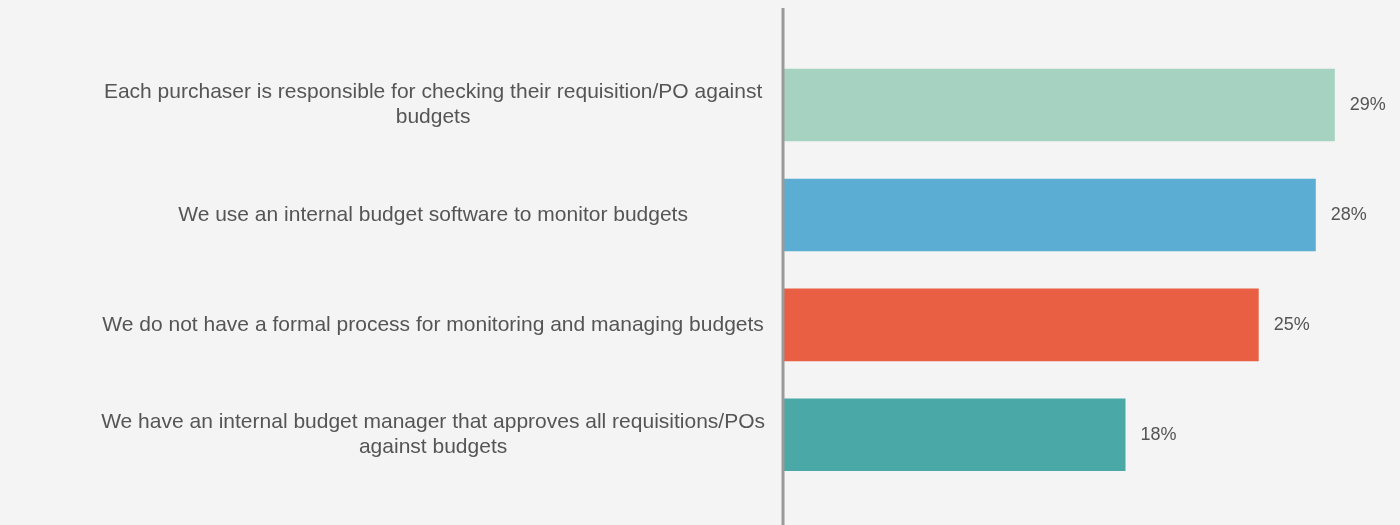 This screenshot has width=1400, height=525. What do you see at coordinates (1291, 323) in the screenshot?
I see `data-label: 25%` at bounding box center [1291, 323].